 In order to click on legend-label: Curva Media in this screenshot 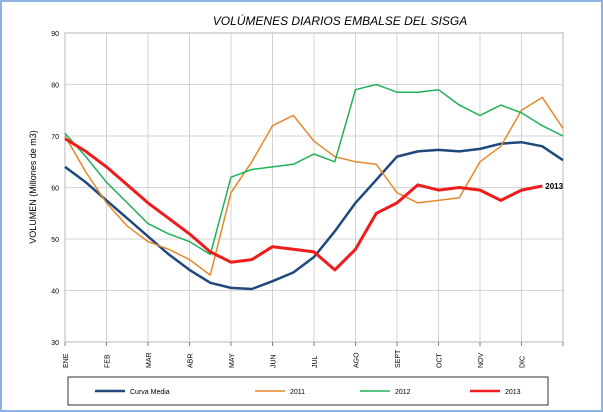, I will do `click(150, 392)`.